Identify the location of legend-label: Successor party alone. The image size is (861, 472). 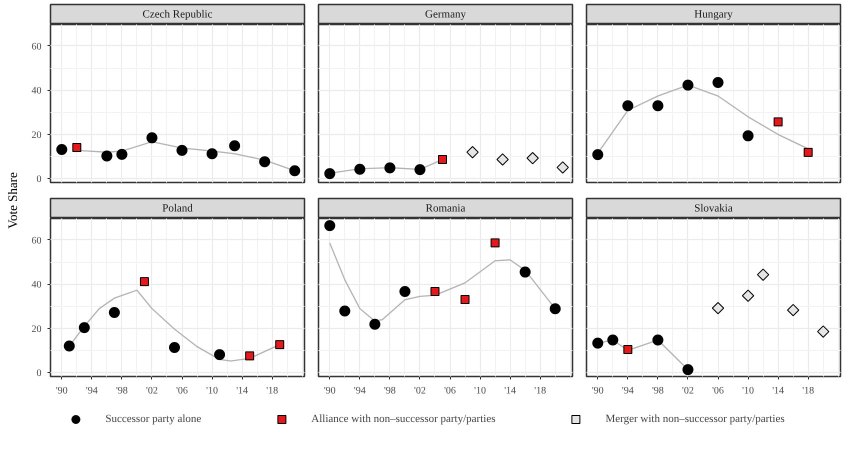
(153, 419).